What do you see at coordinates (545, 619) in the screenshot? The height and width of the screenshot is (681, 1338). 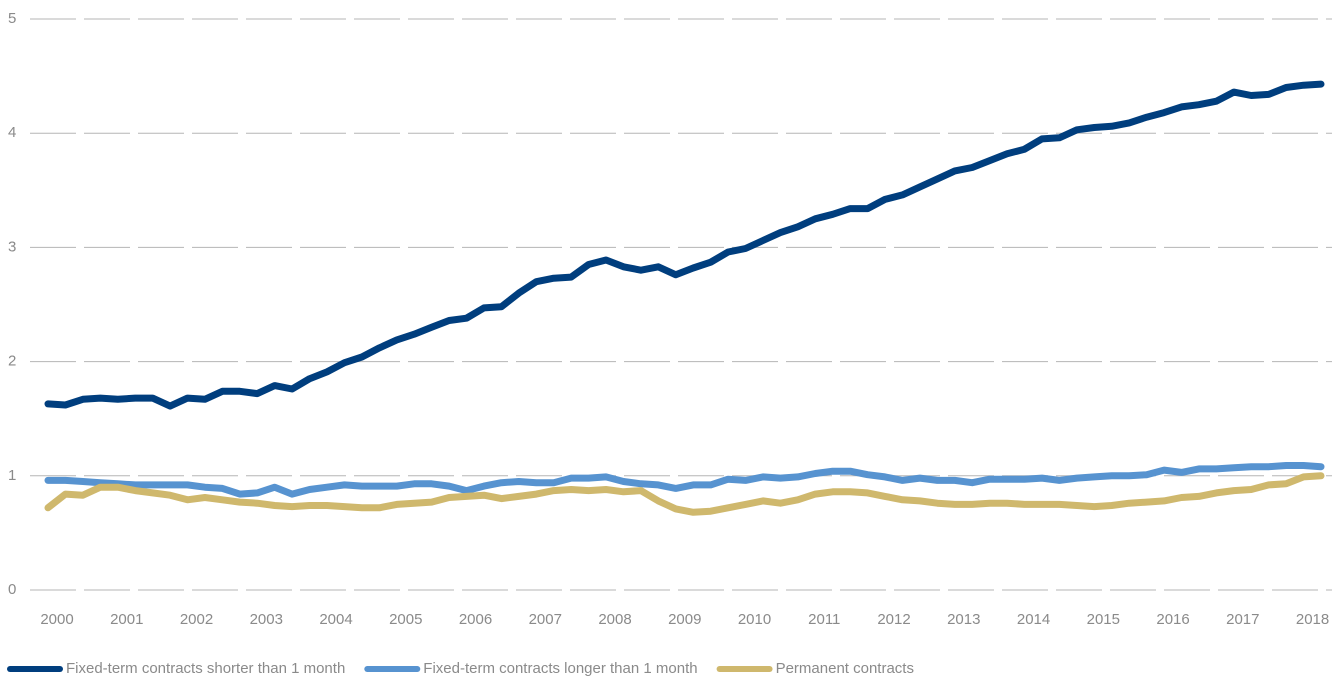 I see `x-tick-label: 2007` at bounding box center [545, 619].